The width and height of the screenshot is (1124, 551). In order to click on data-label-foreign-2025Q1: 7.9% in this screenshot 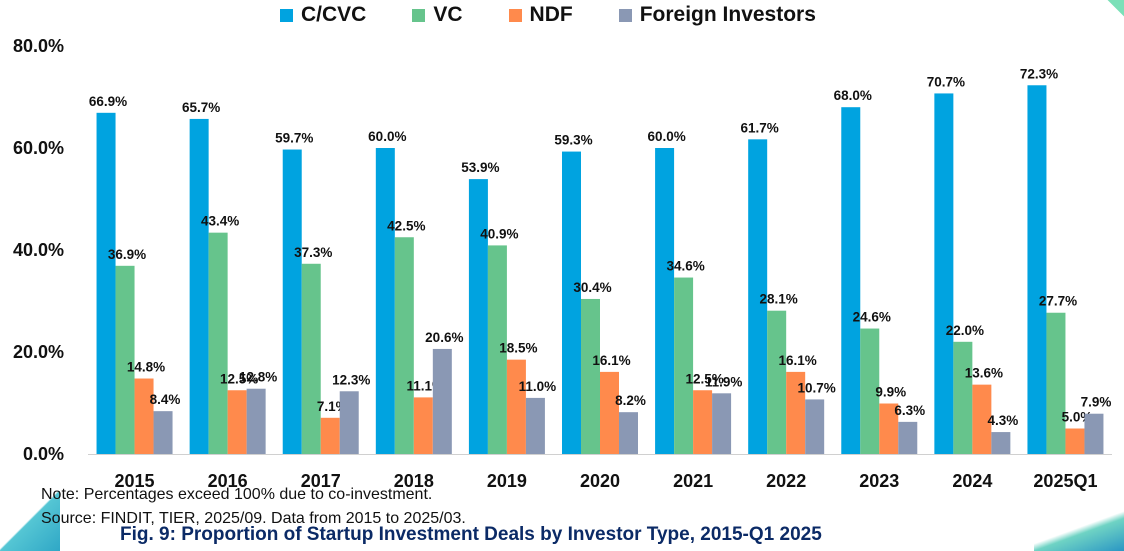, I will do `click(1096, 402)`.